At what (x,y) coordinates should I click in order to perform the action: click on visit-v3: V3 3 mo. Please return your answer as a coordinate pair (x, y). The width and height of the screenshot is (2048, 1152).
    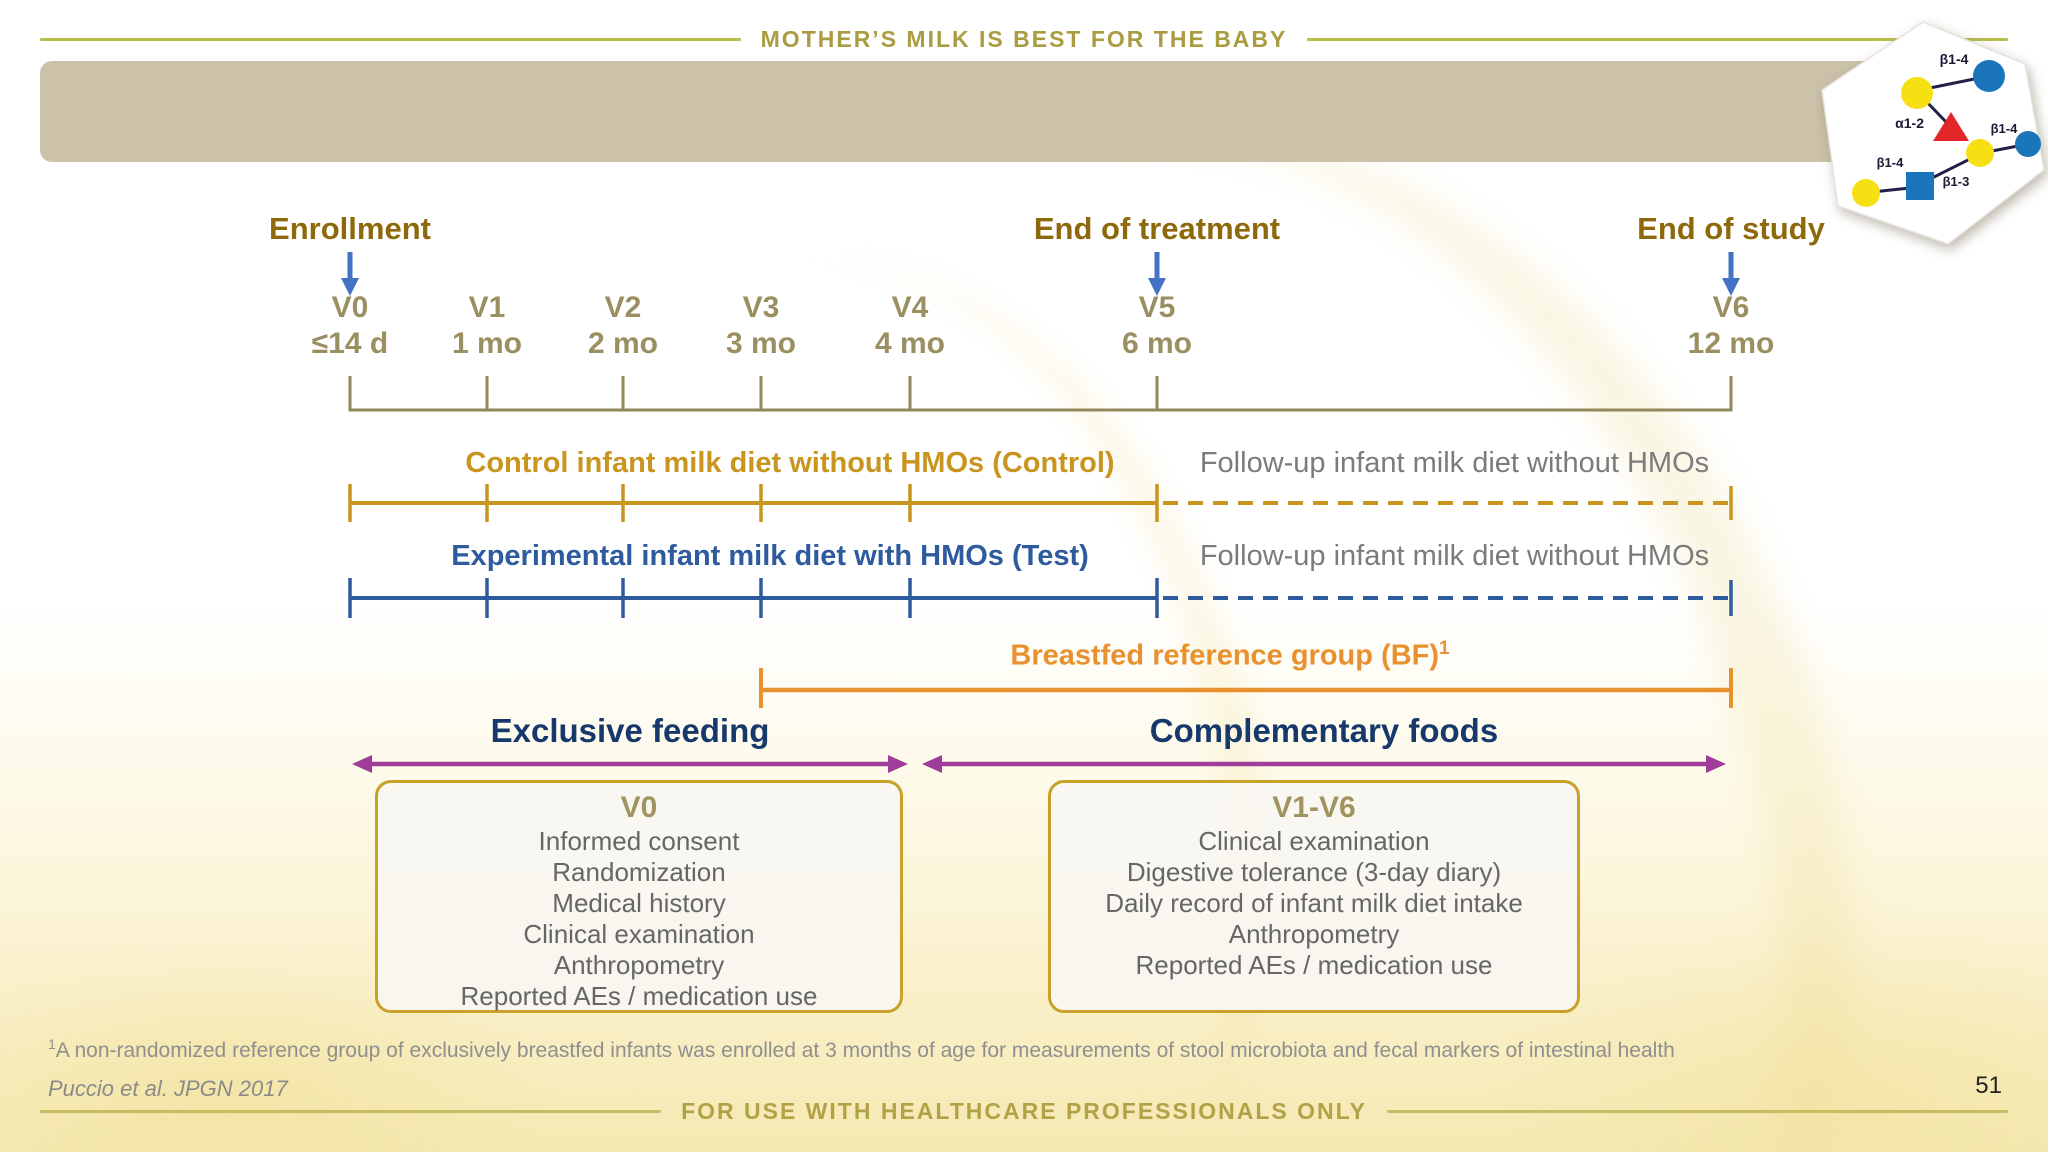
    Looking at the image, I should click on (761, 326).